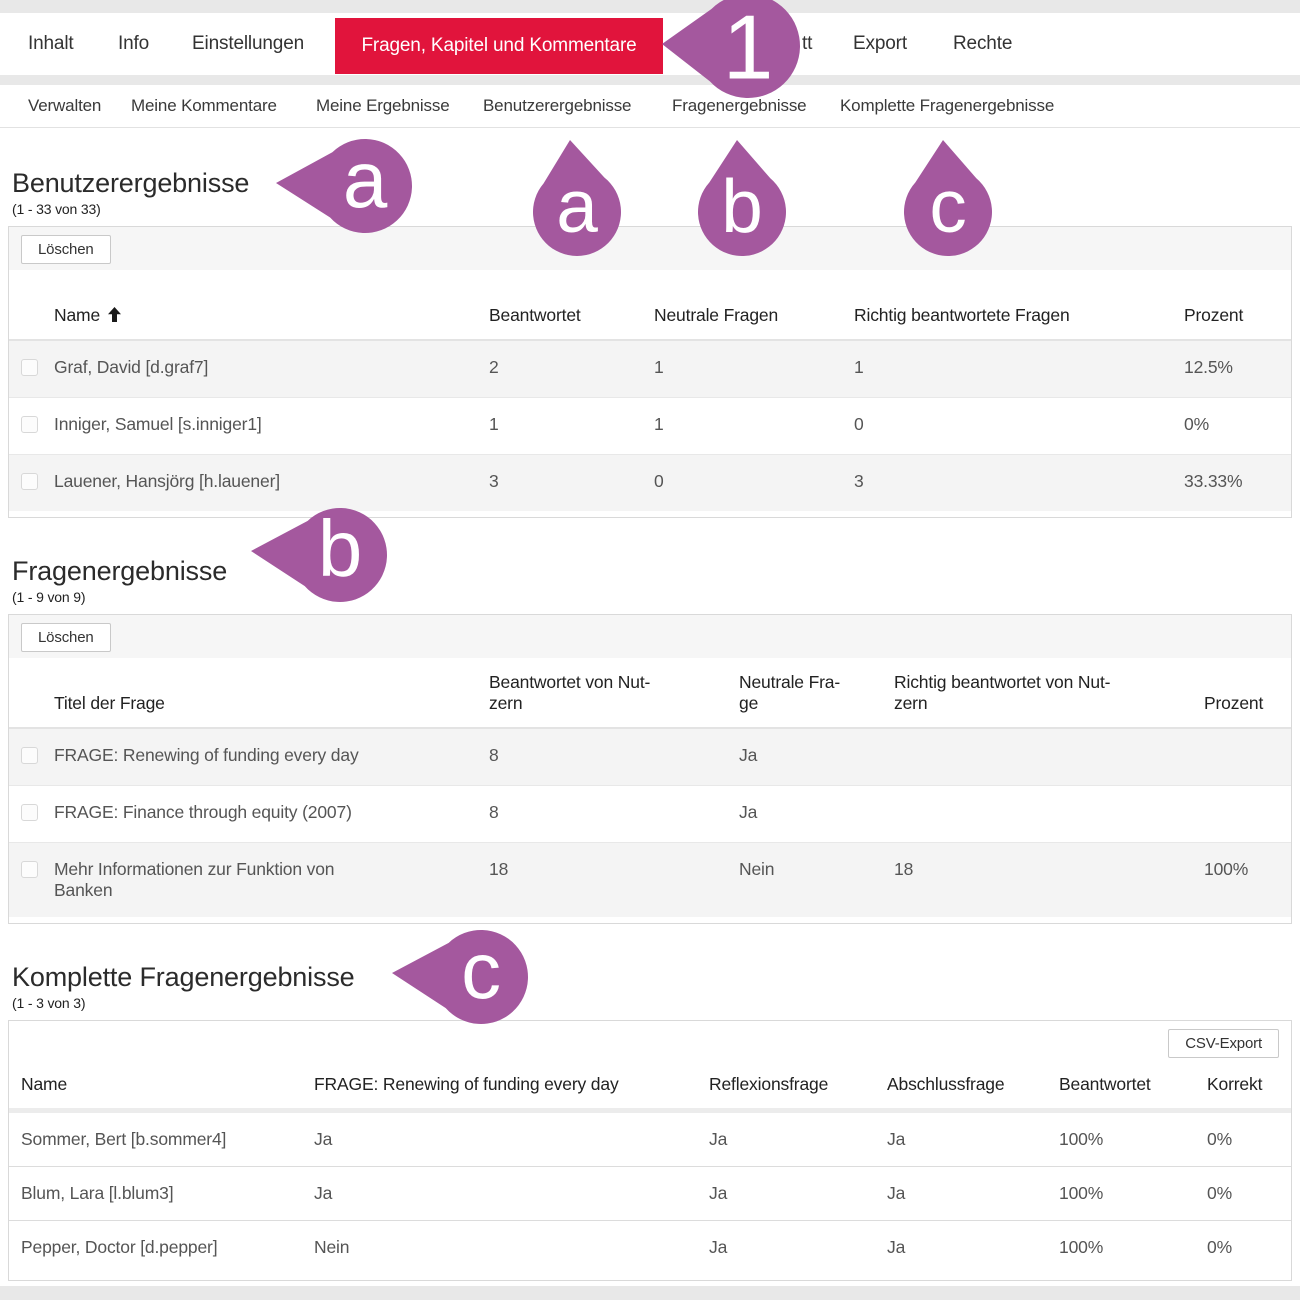 This screenshot has height=1300, width=1300. I want to click on row-title-cell: FRAGE: Finance through equity (2007), so click(203, 812).